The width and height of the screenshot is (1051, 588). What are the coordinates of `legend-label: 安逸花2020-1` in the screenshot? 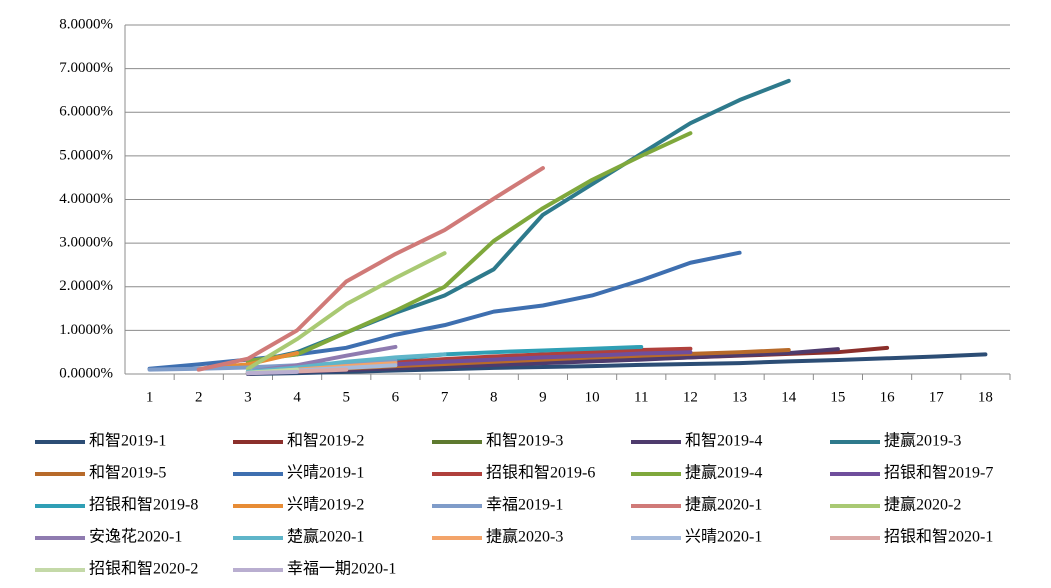 It's located at (135, 537).